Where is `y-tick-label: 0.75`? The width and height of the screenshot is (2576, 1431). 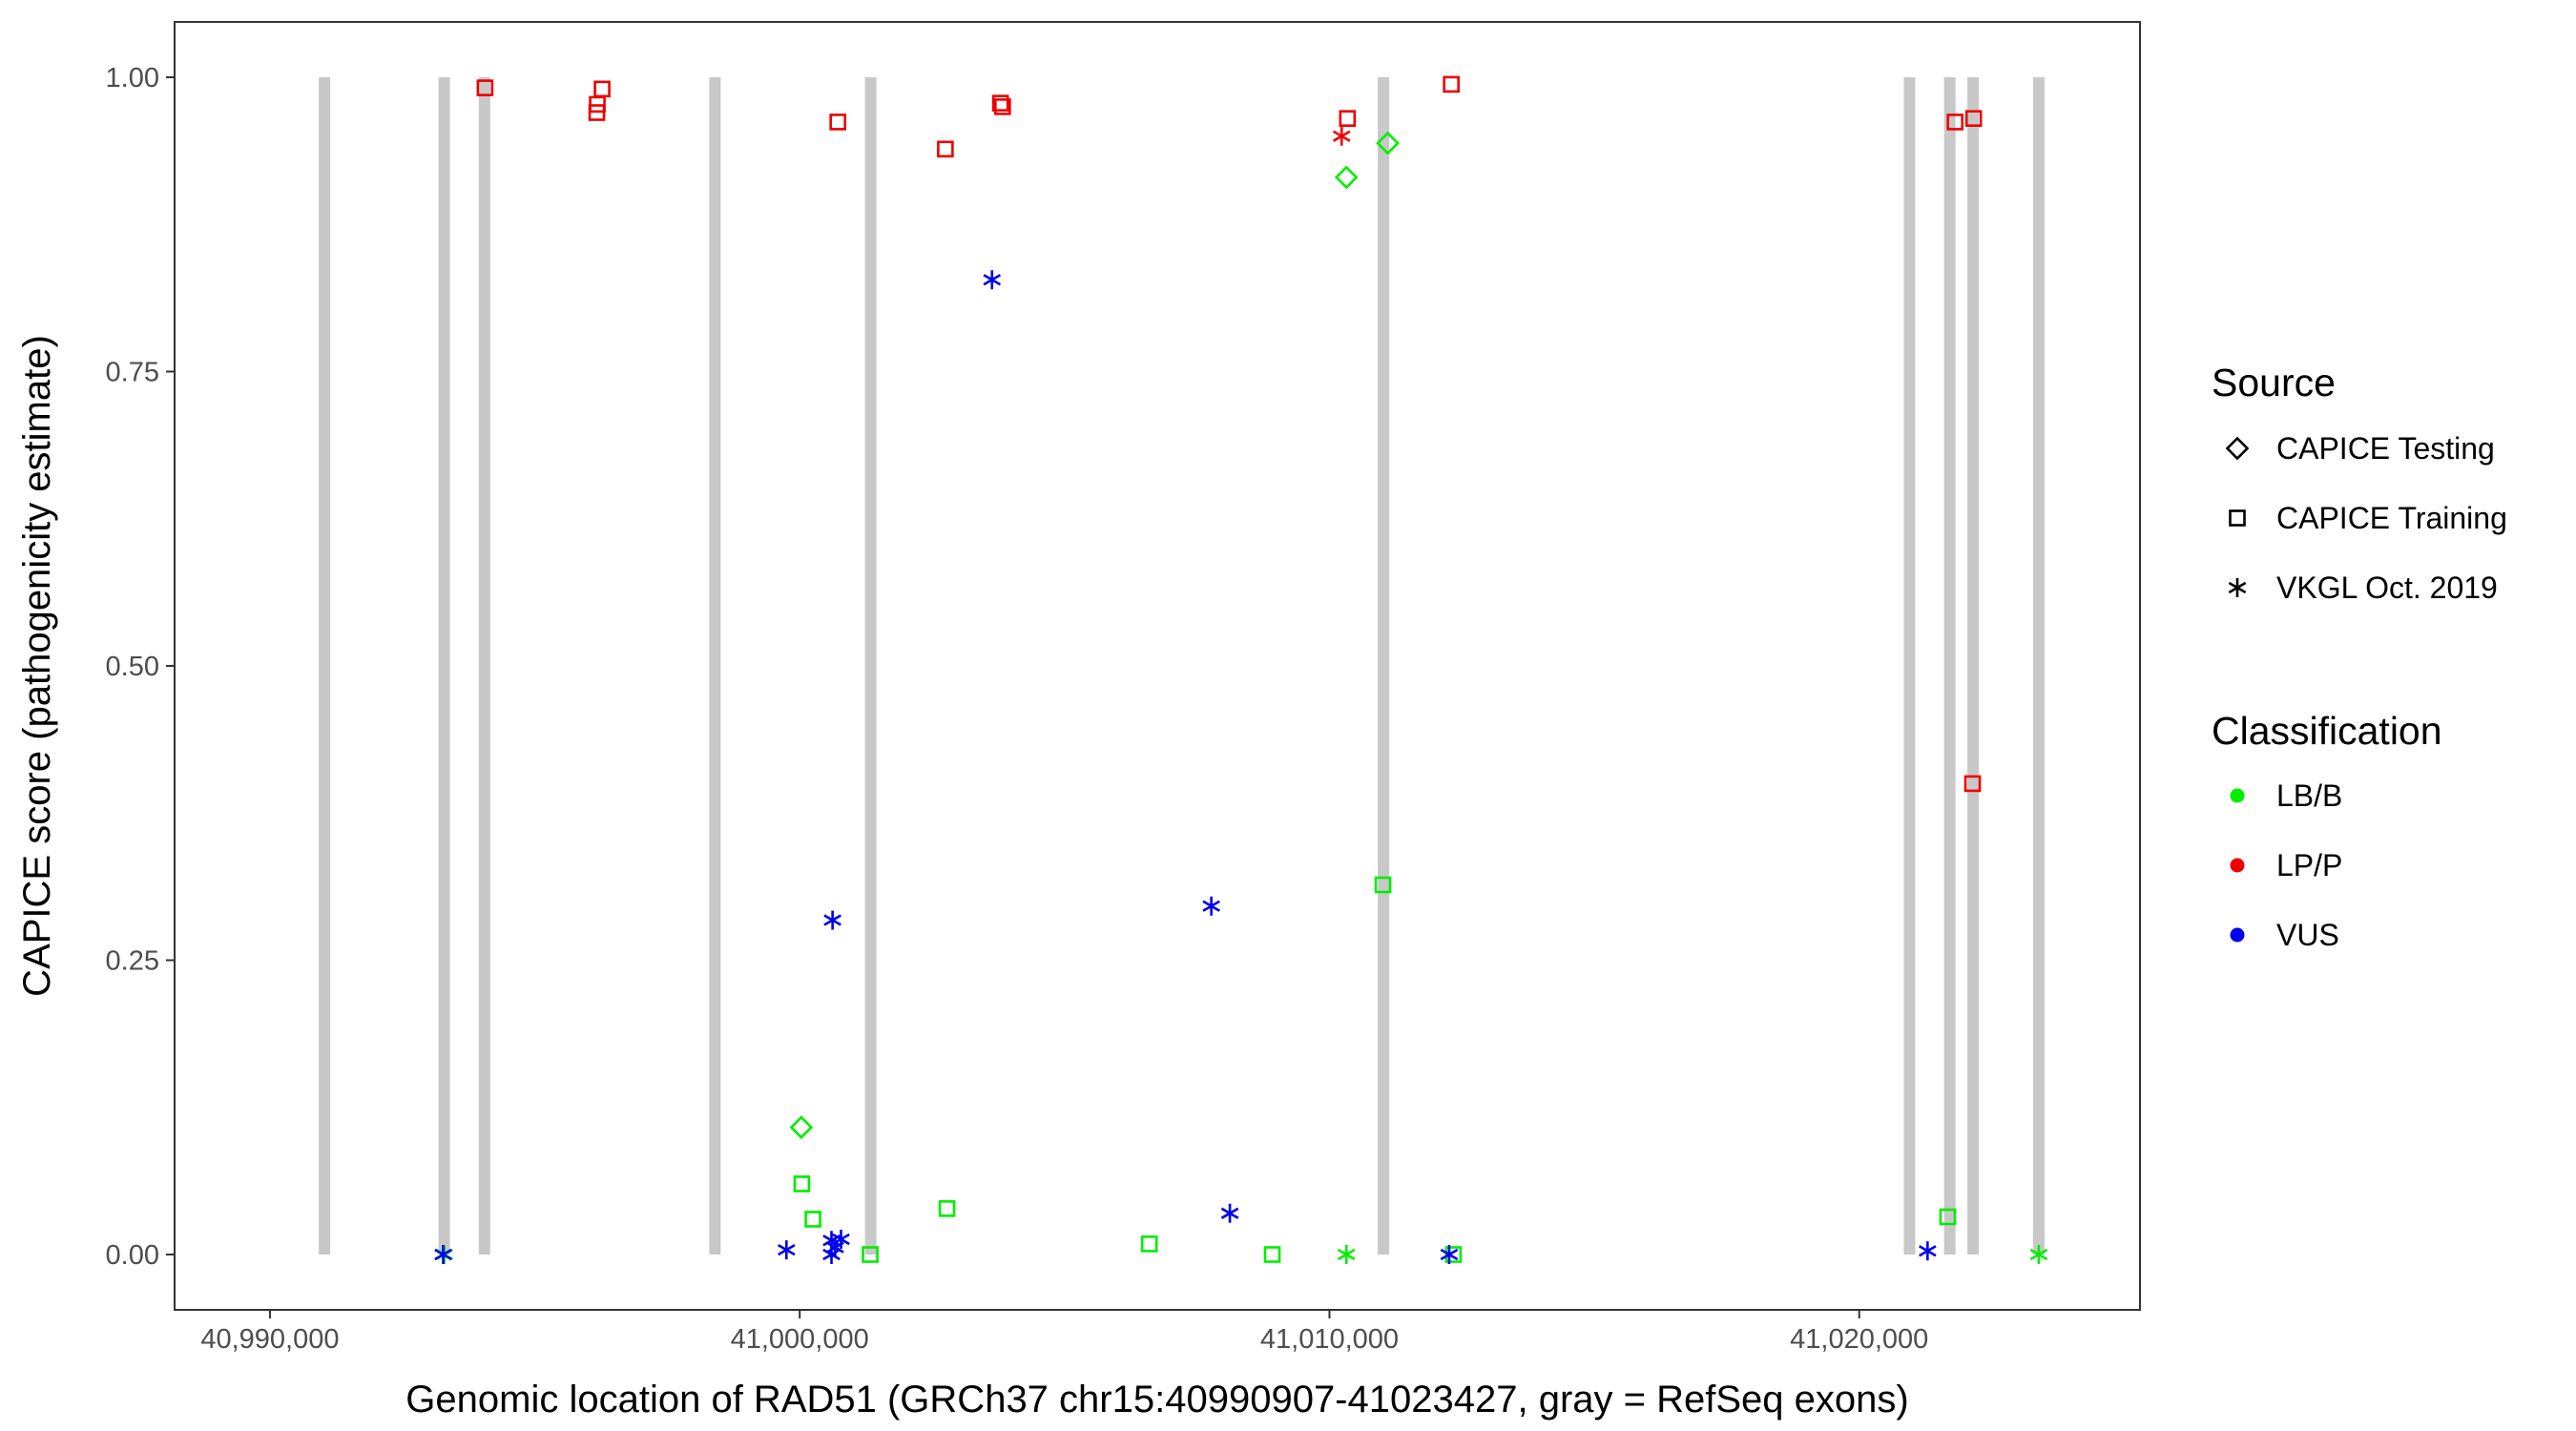 y-tick-label: 0.75 is located at coordinates (132, 372).